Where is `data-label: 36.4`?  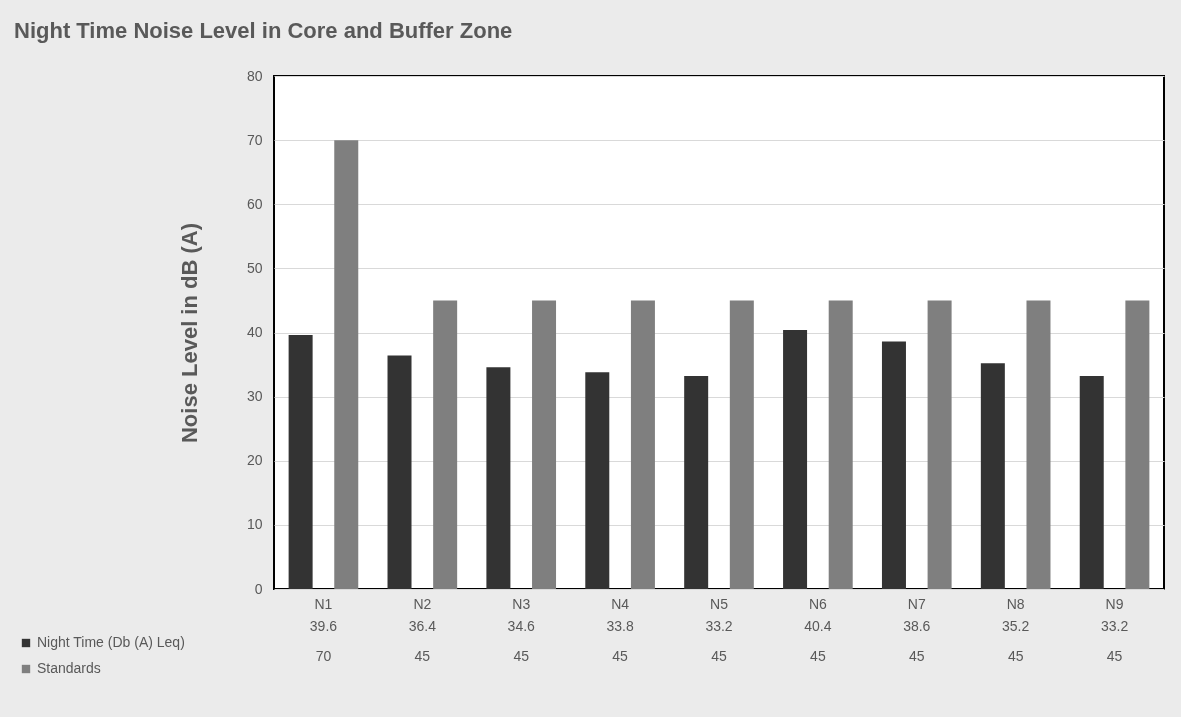
data-label: 36.4 is located at coordinates (422, 626).